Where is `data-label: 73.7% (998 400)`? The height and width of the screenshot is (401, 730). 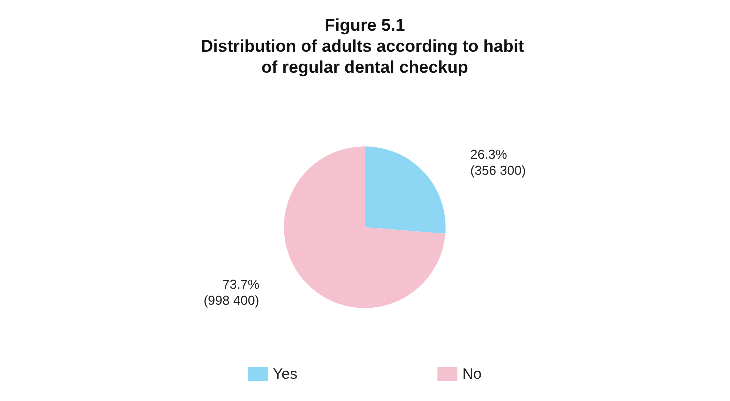
data-label: 73.7% (998 400) is located at coordinates (232, 292).